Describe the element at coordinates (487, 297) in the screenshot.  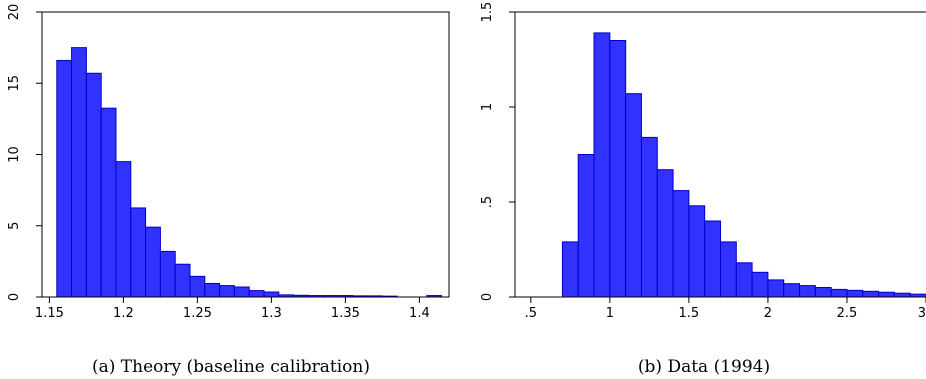
I see `panel-b-y-tick-label: 0` at that location.